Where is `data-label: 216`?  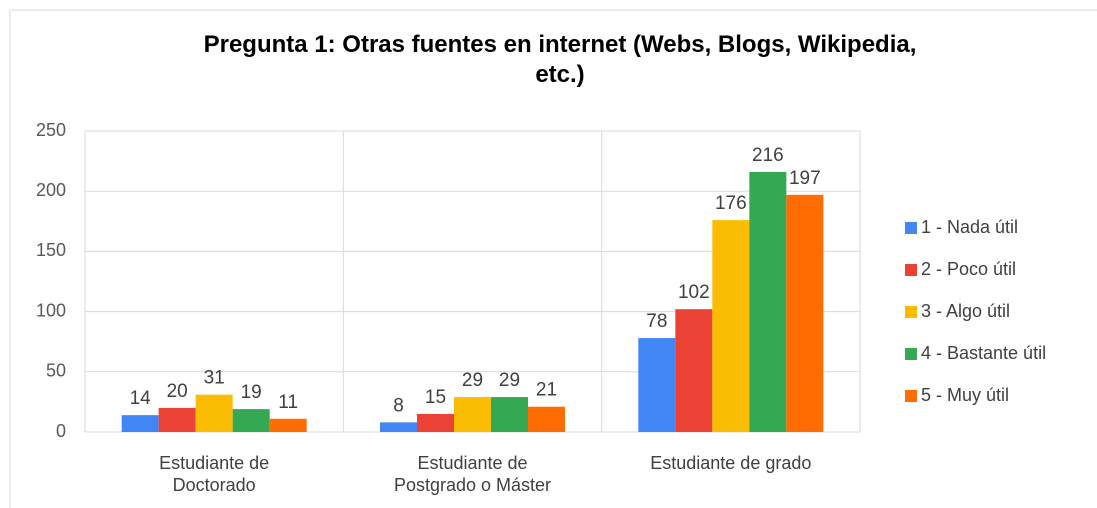 data-label: 216 is located at coordinates (768, 155).